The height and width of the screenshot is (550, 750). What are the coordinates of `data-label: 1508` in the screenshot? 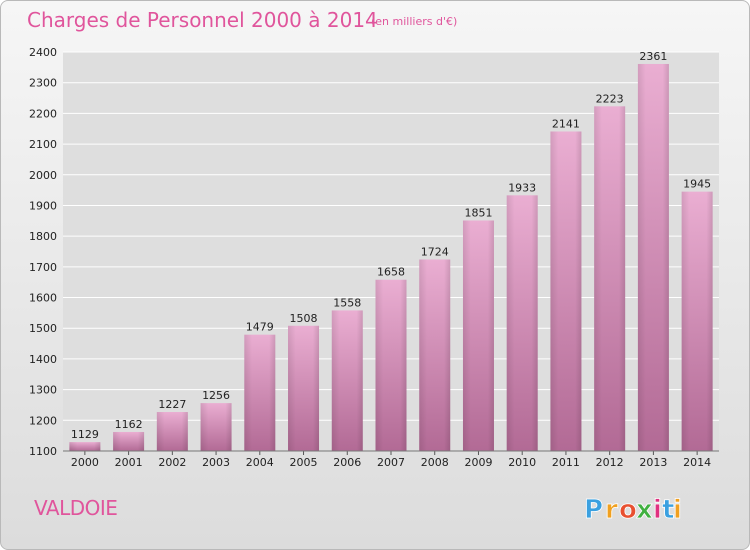 It's located at (304, 318).